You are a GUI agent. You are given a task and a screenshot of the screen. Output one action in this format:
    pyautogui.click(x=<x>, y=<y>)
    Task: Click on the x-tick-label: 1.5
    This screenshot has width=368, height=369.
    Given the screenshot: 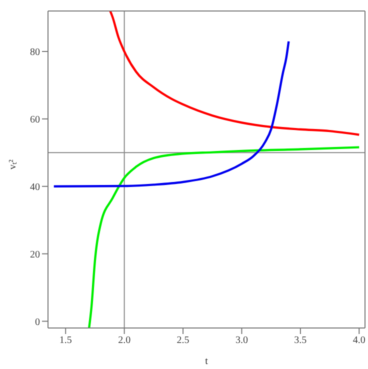 What is the action you would take?
    pyautogui.click(x=65, y=340)
    